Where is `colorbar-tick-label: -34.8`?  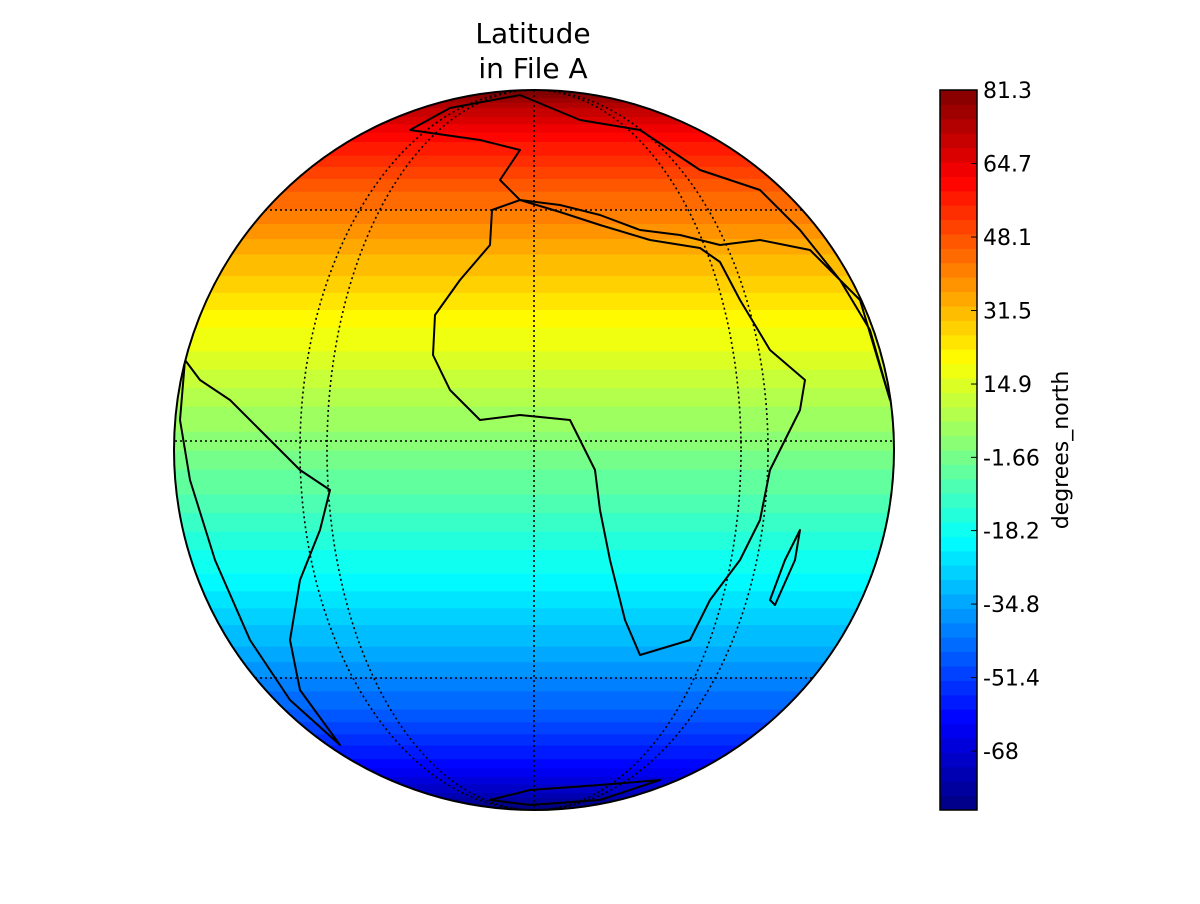 colorbar-tick-label: -34.8 is located at coordinates (1011, 605).